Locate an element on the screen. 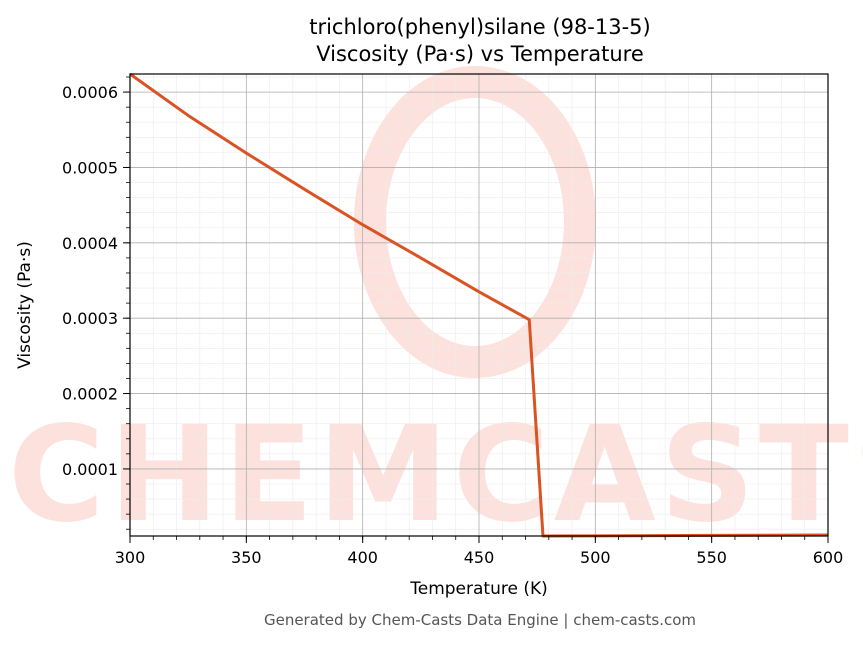  chart-subtitle: Viscosity (Pa·s) vs Temperature is located at coordinates (480, 54).